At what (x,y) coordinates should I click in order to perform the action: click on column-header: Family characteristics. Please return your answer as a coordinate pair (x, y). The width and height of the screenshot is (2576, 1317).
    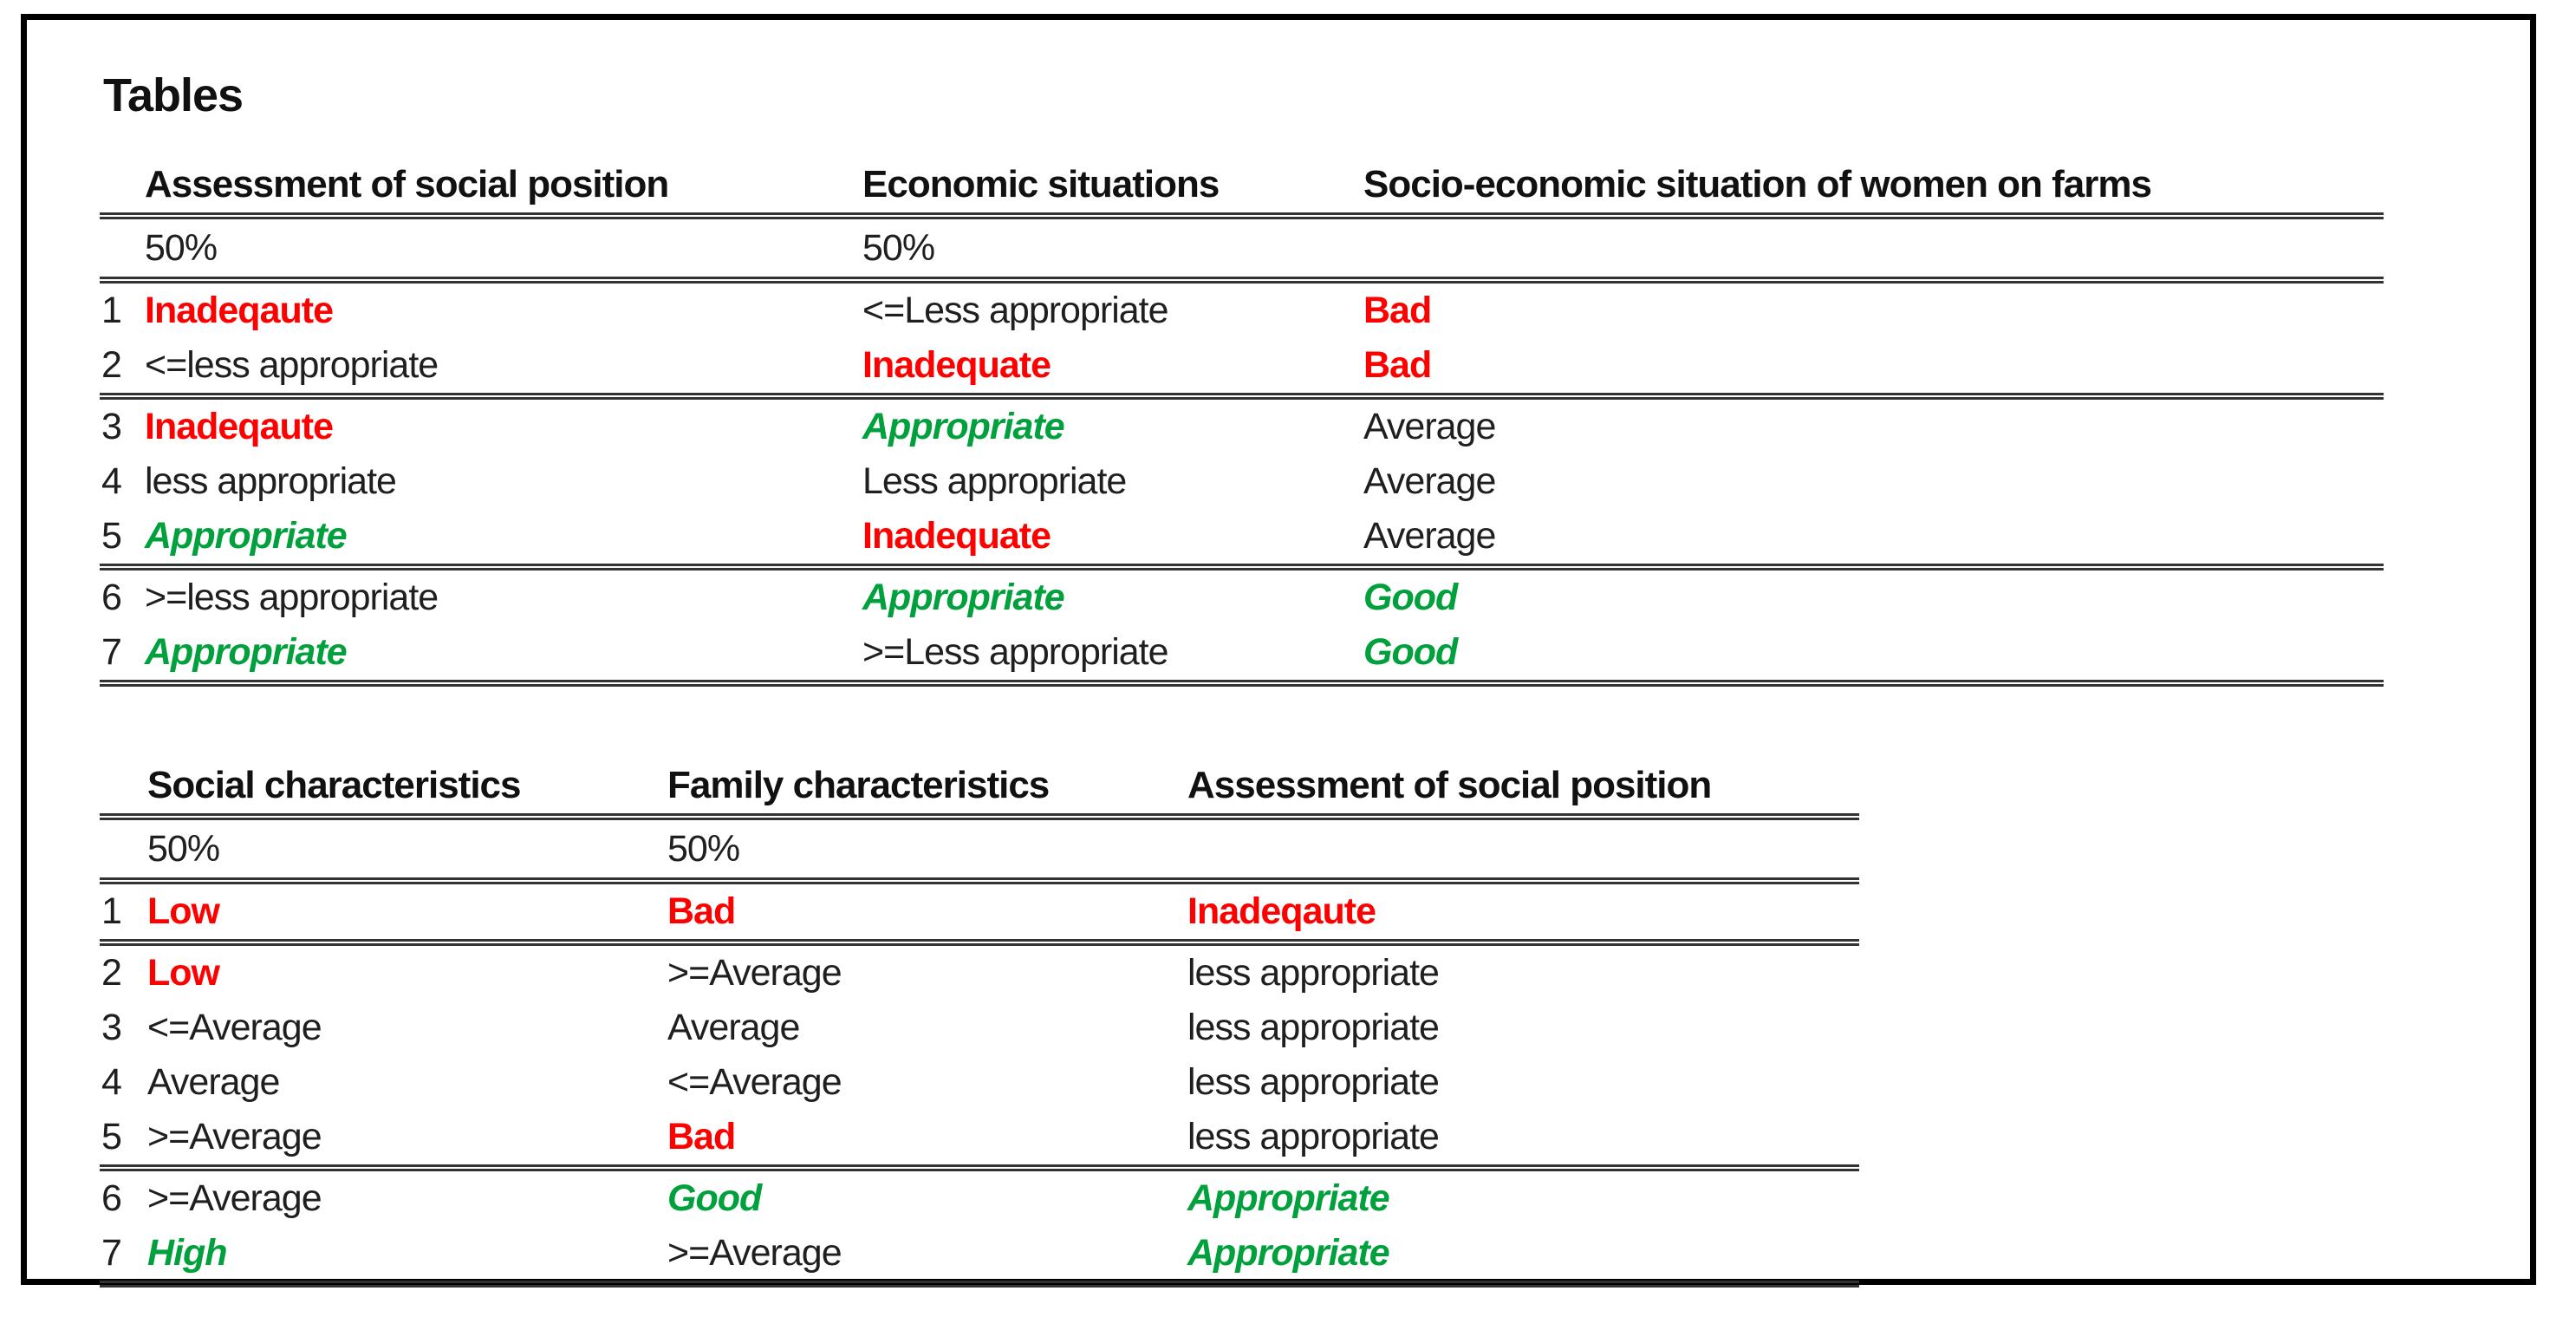
    Looking at the image, I should click on (858, 785).